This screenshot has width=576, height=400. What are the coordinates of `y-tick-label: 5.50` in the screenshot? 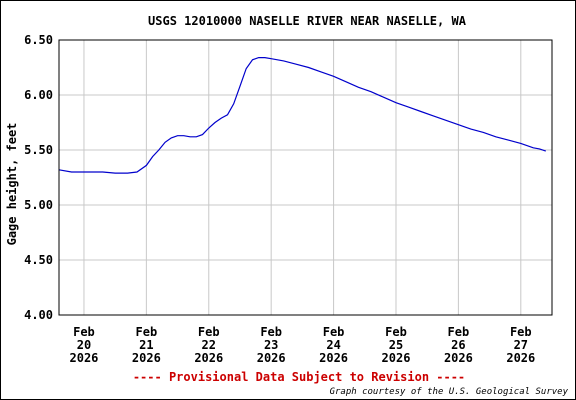 It's located at (38, 150).